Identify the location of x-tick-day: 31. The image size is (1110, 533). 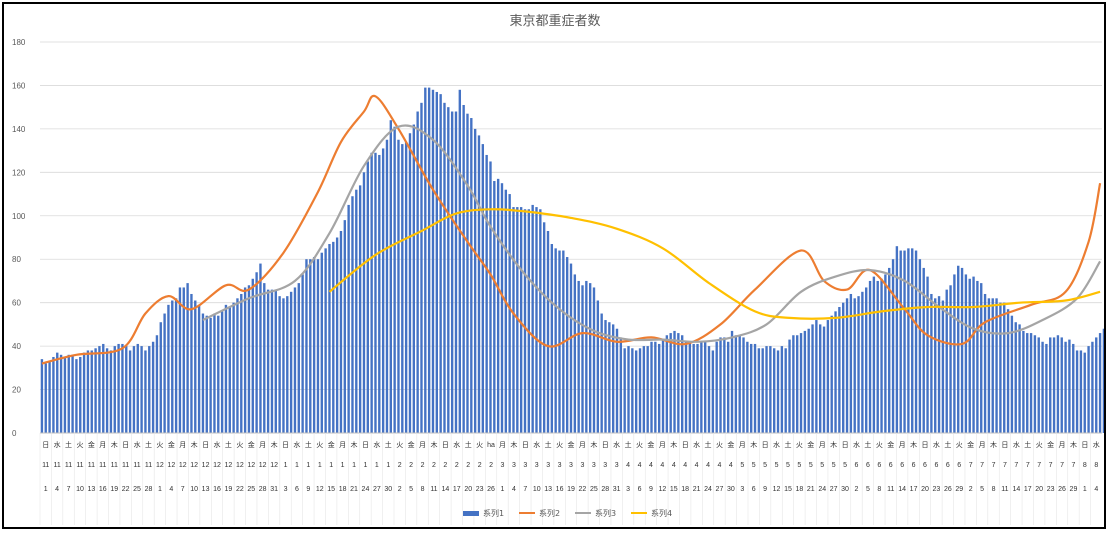
(617, 489).